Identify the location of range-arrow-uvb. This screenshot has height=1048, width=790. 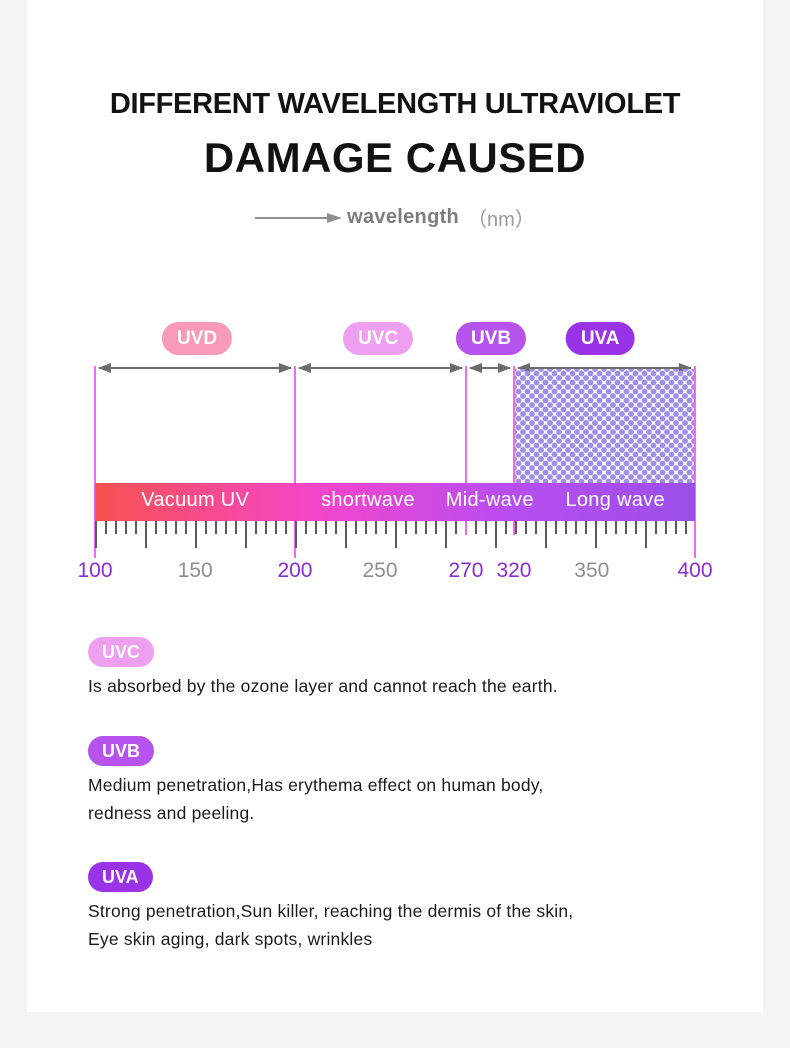
(489, 368).